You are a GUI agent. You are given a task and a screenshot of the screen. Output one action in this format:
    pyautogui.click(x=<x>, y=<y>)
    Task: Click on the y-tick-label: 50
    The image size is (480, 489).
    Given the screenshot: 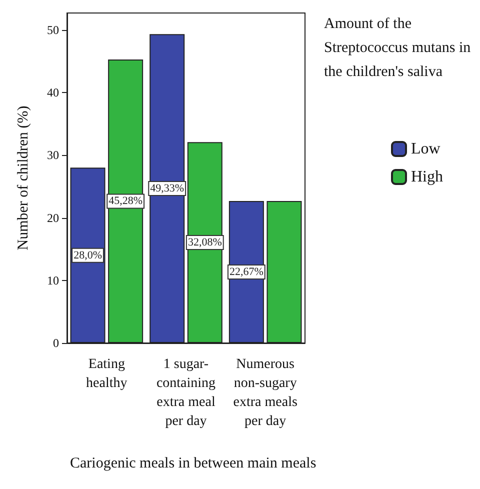 What is the action you would take?
    pyautogui.click(x=53, y=29)
    